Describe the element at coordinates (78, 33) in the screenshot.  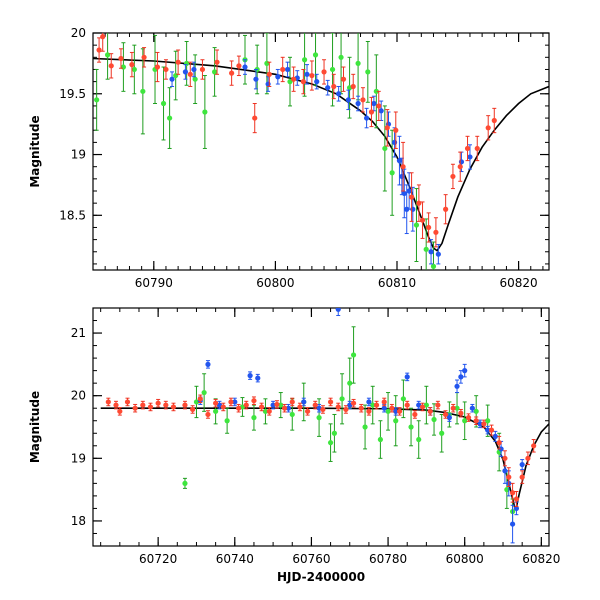
I see `y-tick-label: 20` at that location.